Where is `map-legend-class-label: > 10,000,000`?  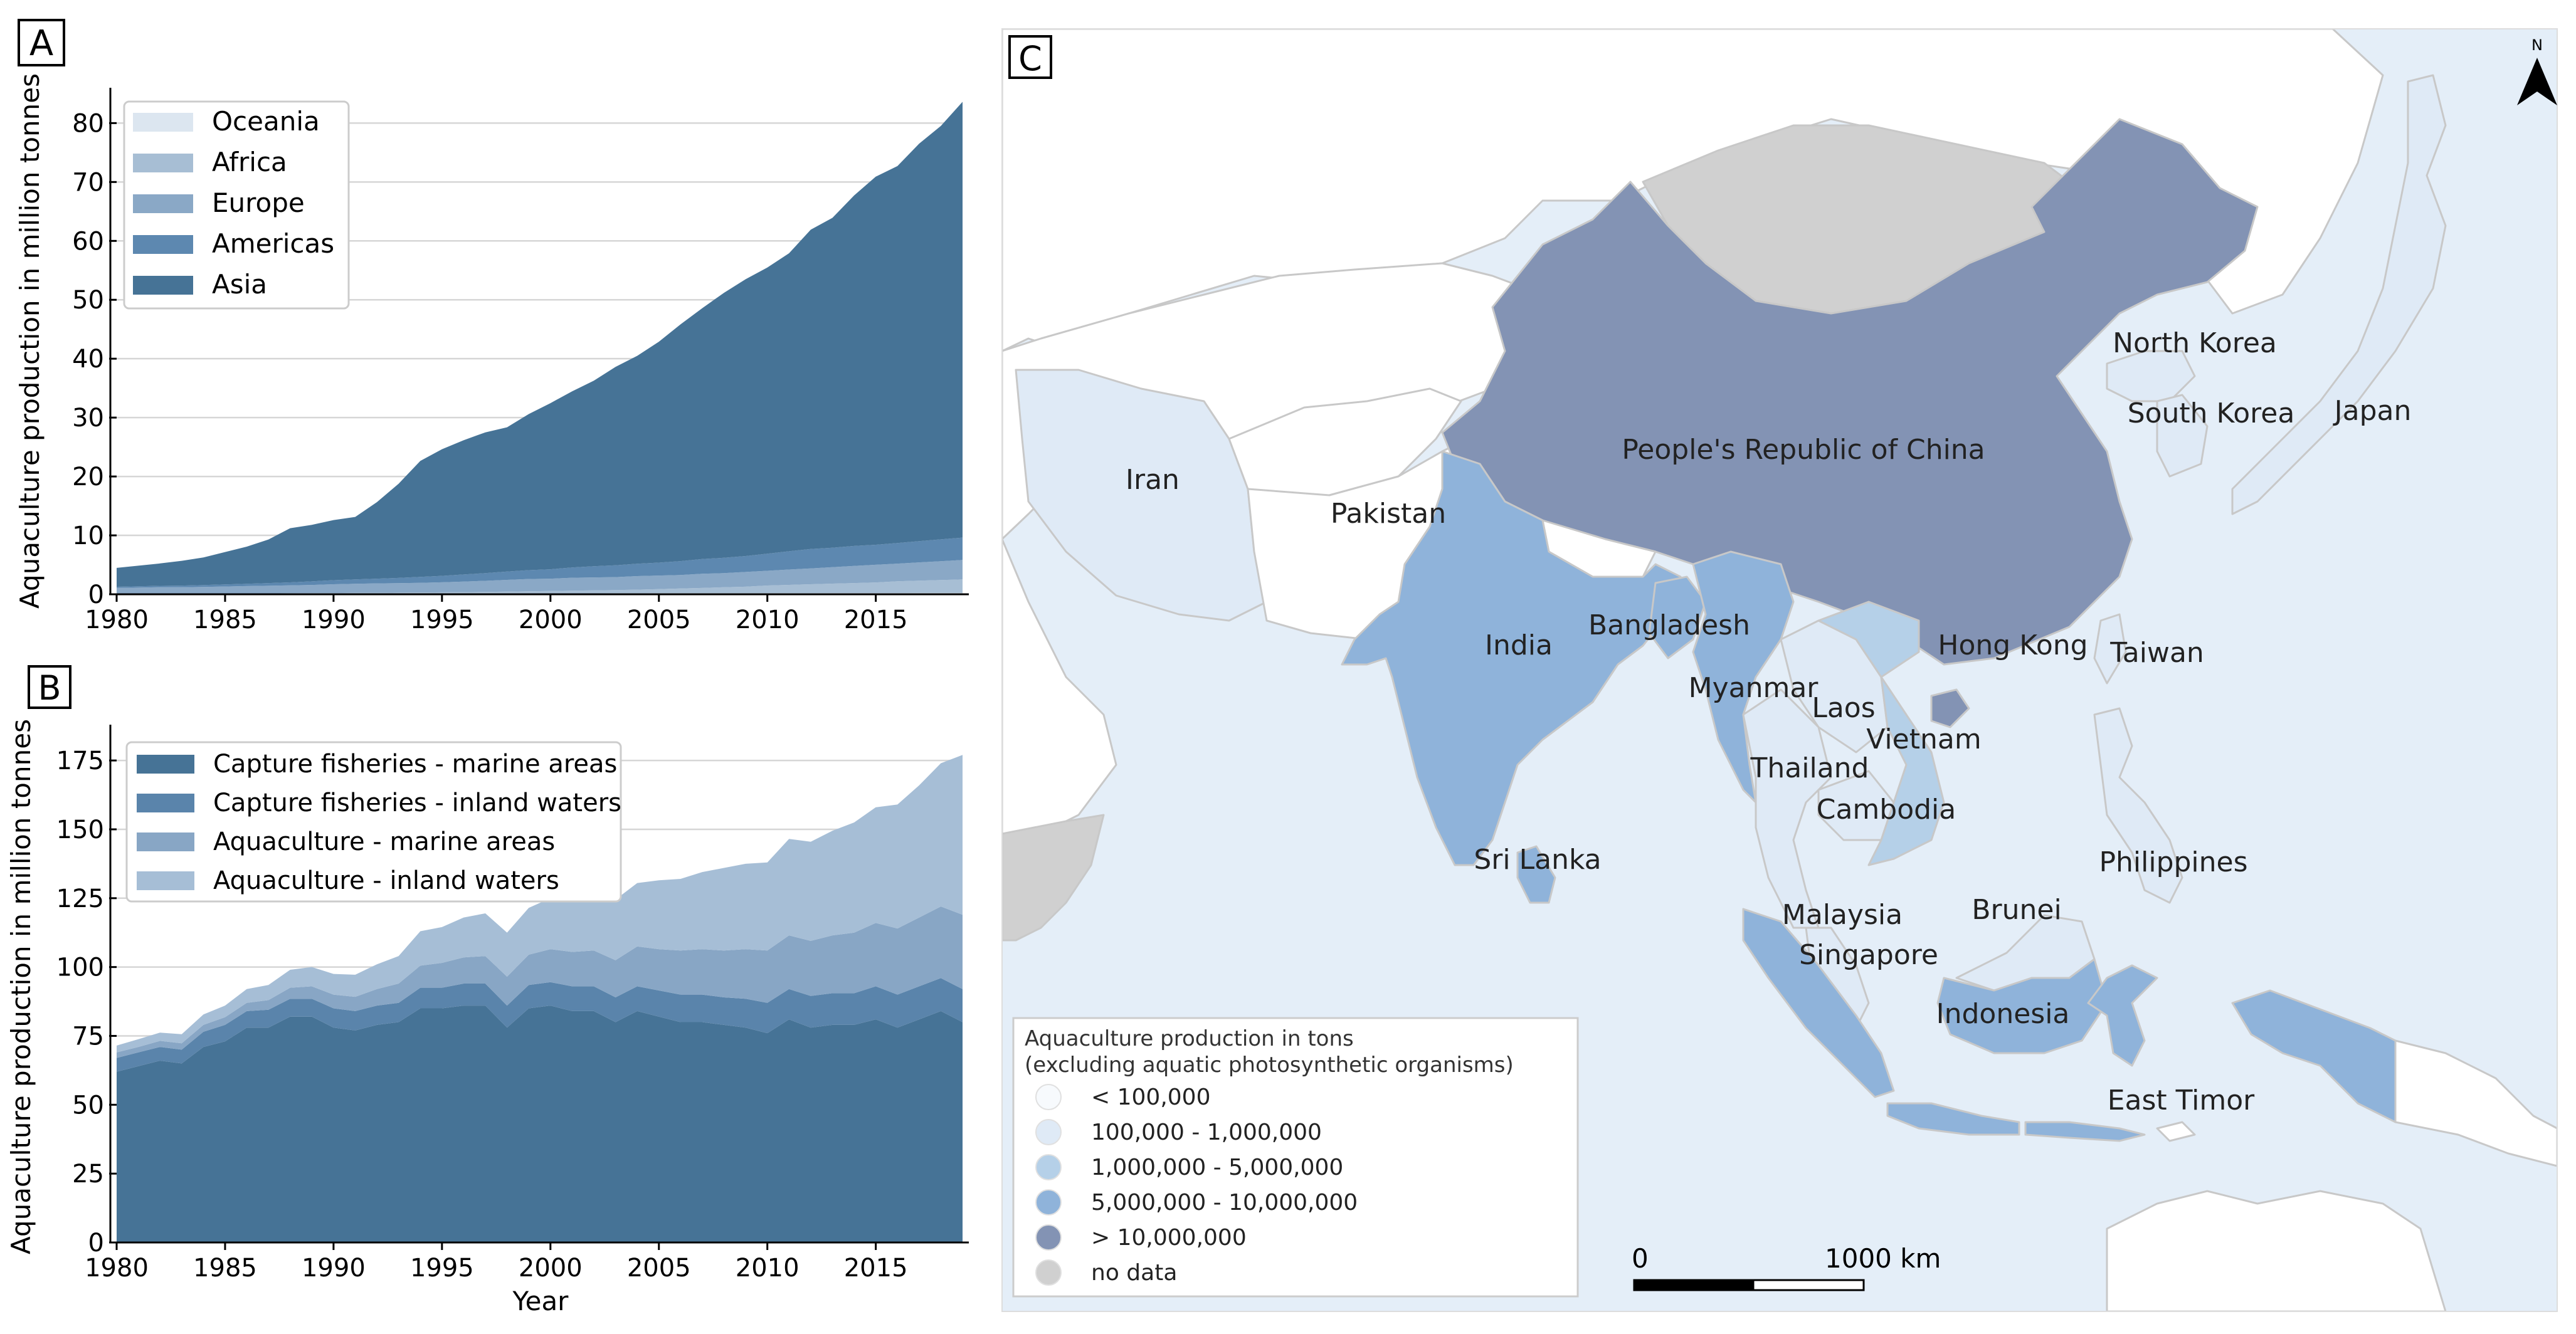 map-legend-class-label: > 10,000,000 is located at coordinates (1169, 1238).